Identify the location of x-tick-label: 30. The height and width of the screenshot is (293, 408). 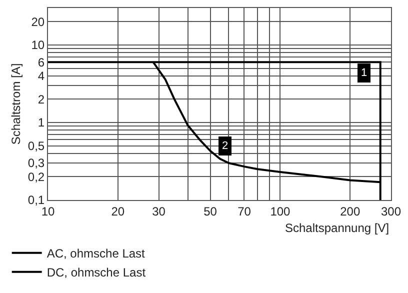
(159, 211).